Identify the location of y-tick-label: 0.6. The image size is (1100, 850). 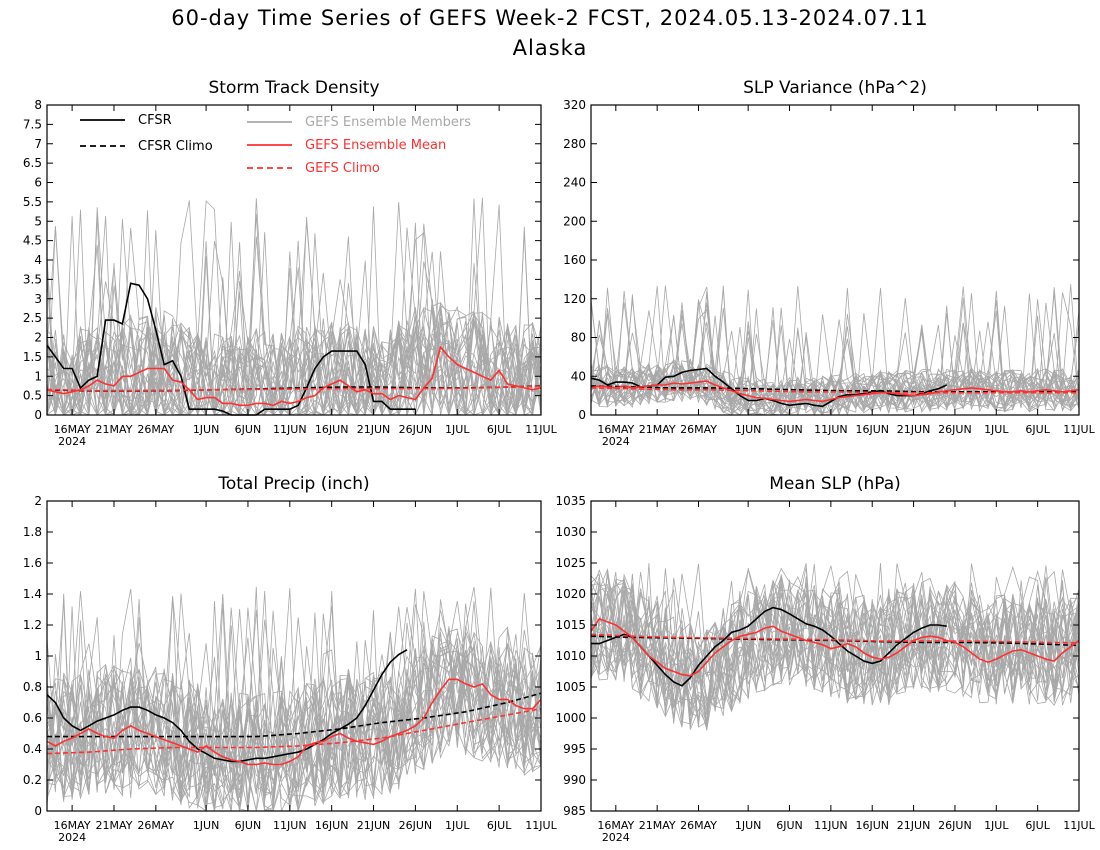
(32, 718).